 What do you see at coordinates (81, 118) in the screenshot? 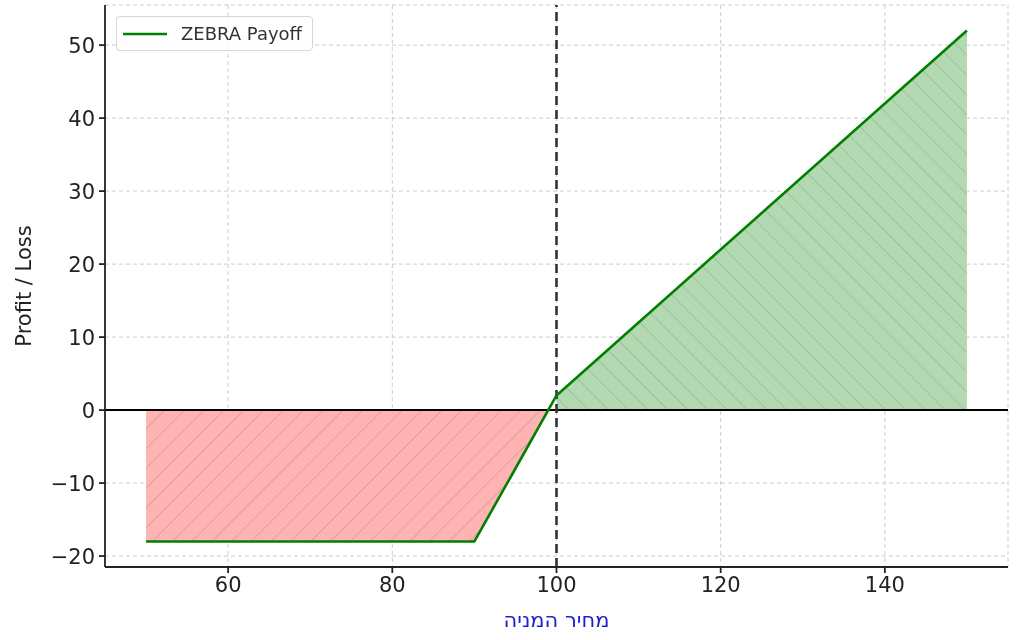
I see `y-tick-label: 40` at bounding box center [81, 118].